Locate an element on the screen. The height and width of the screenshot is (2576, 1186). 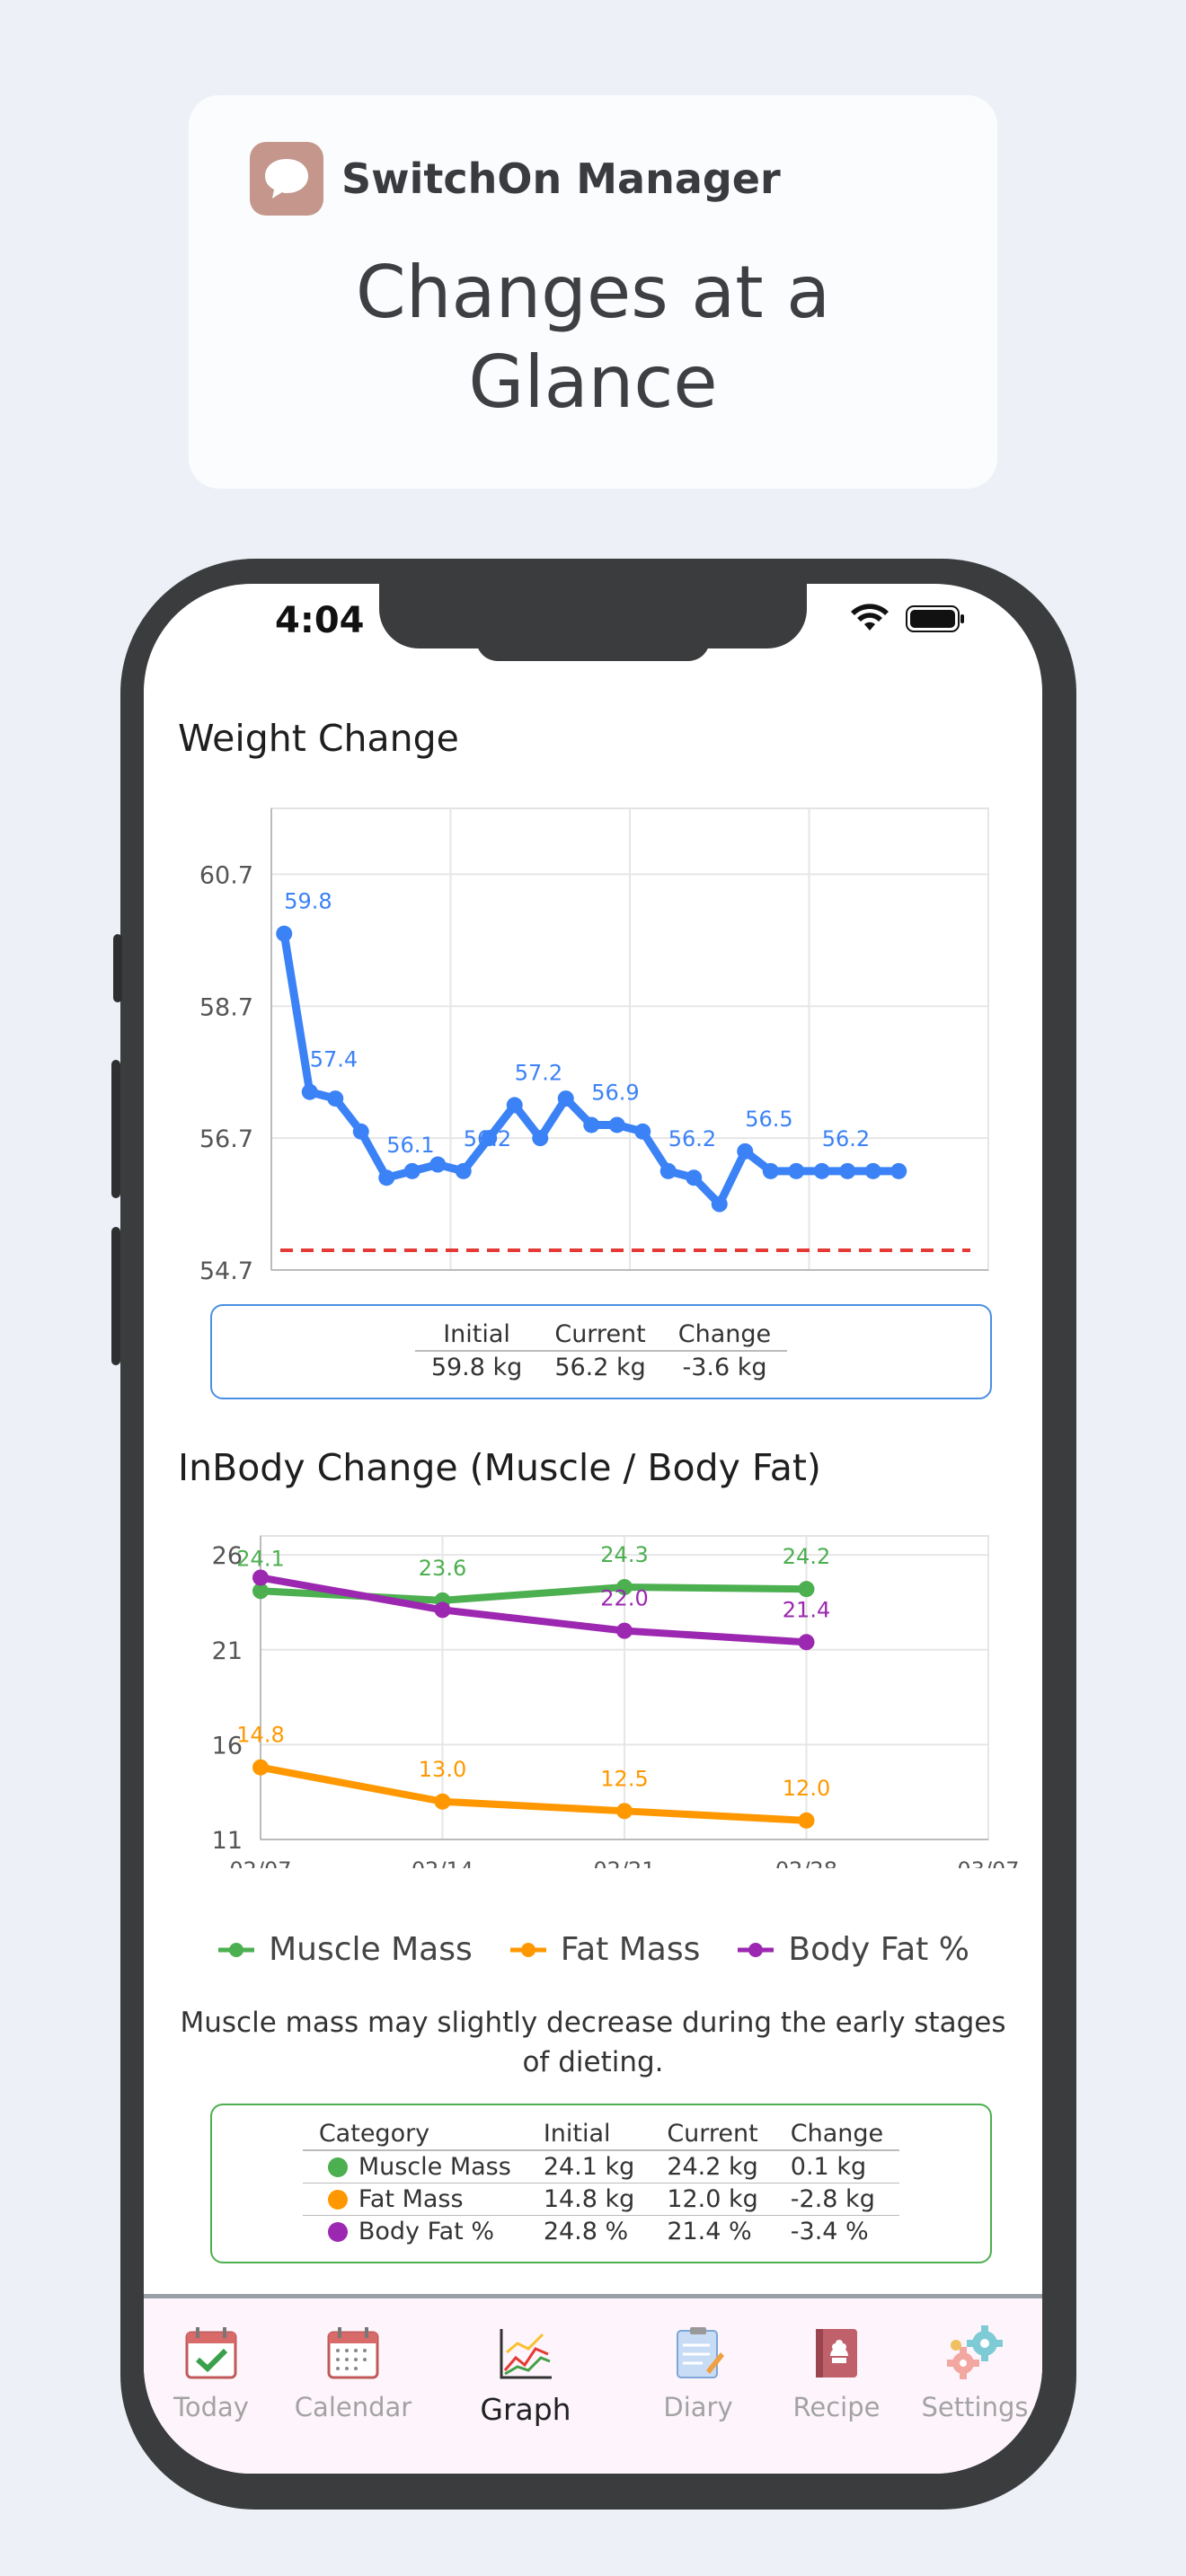
inbody-x-tick: 03/07 is located at coordinates (988, 1862).